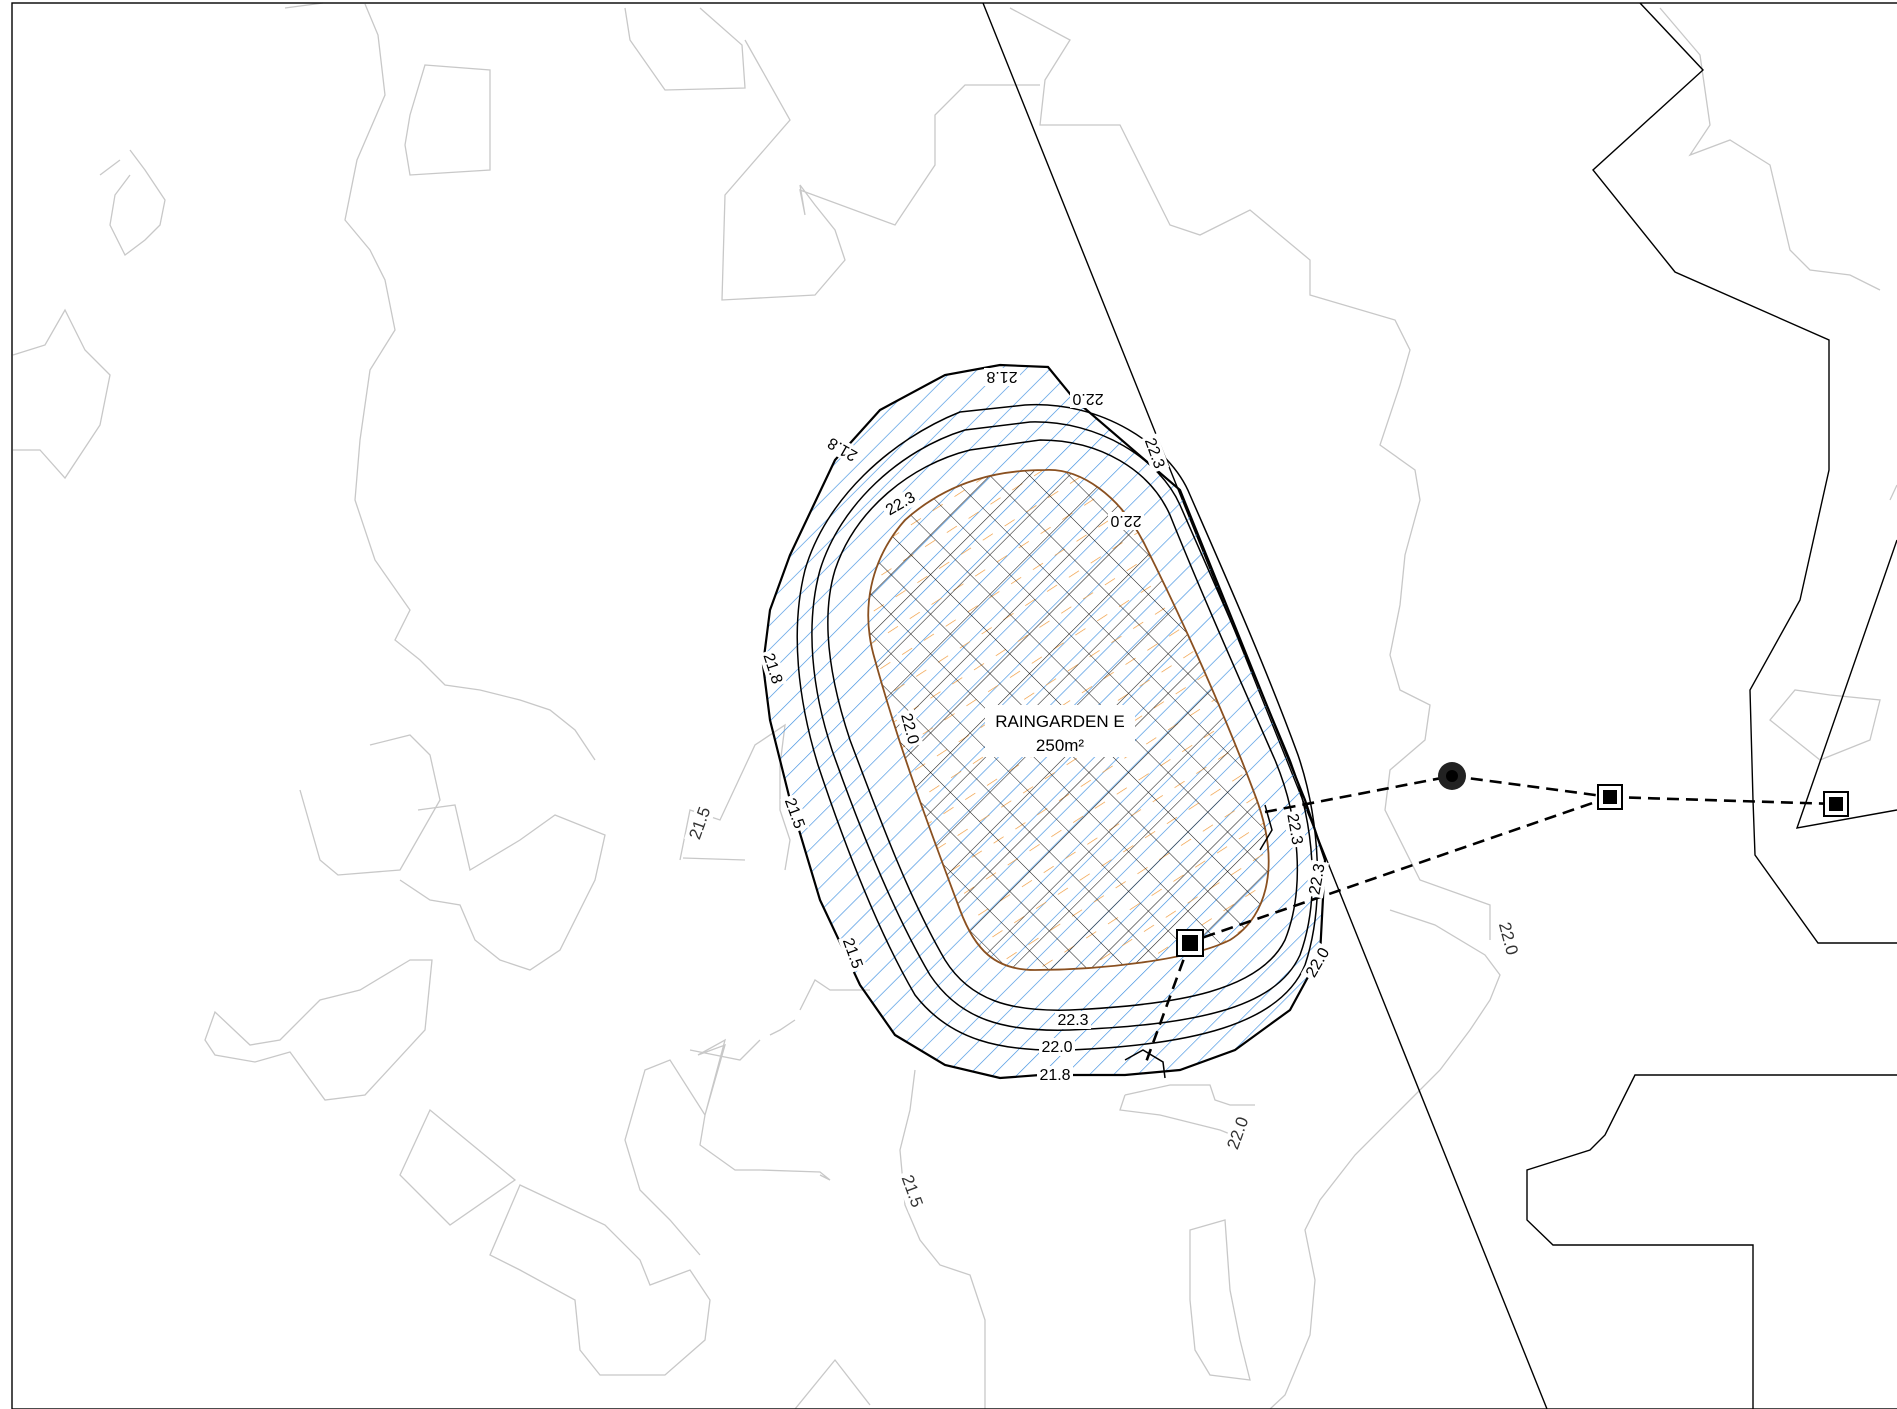 The image size is (1897, 1409). I want to click on raingarden-title: RAINGARDEN E 250m², so click(1060, 731).